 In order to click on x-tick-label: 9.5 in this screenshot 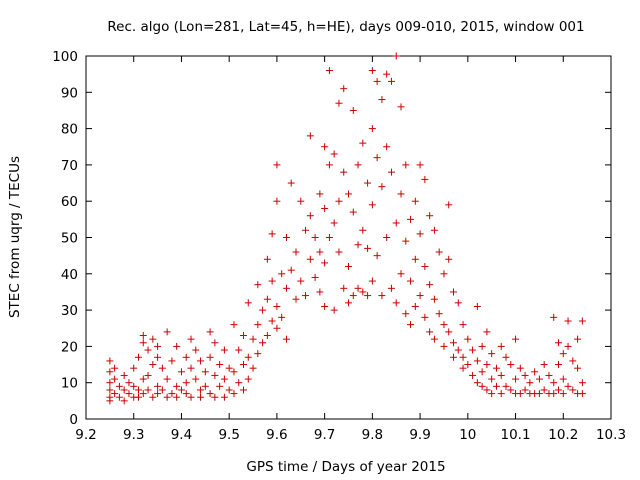, I will do `click(228, 435)`.